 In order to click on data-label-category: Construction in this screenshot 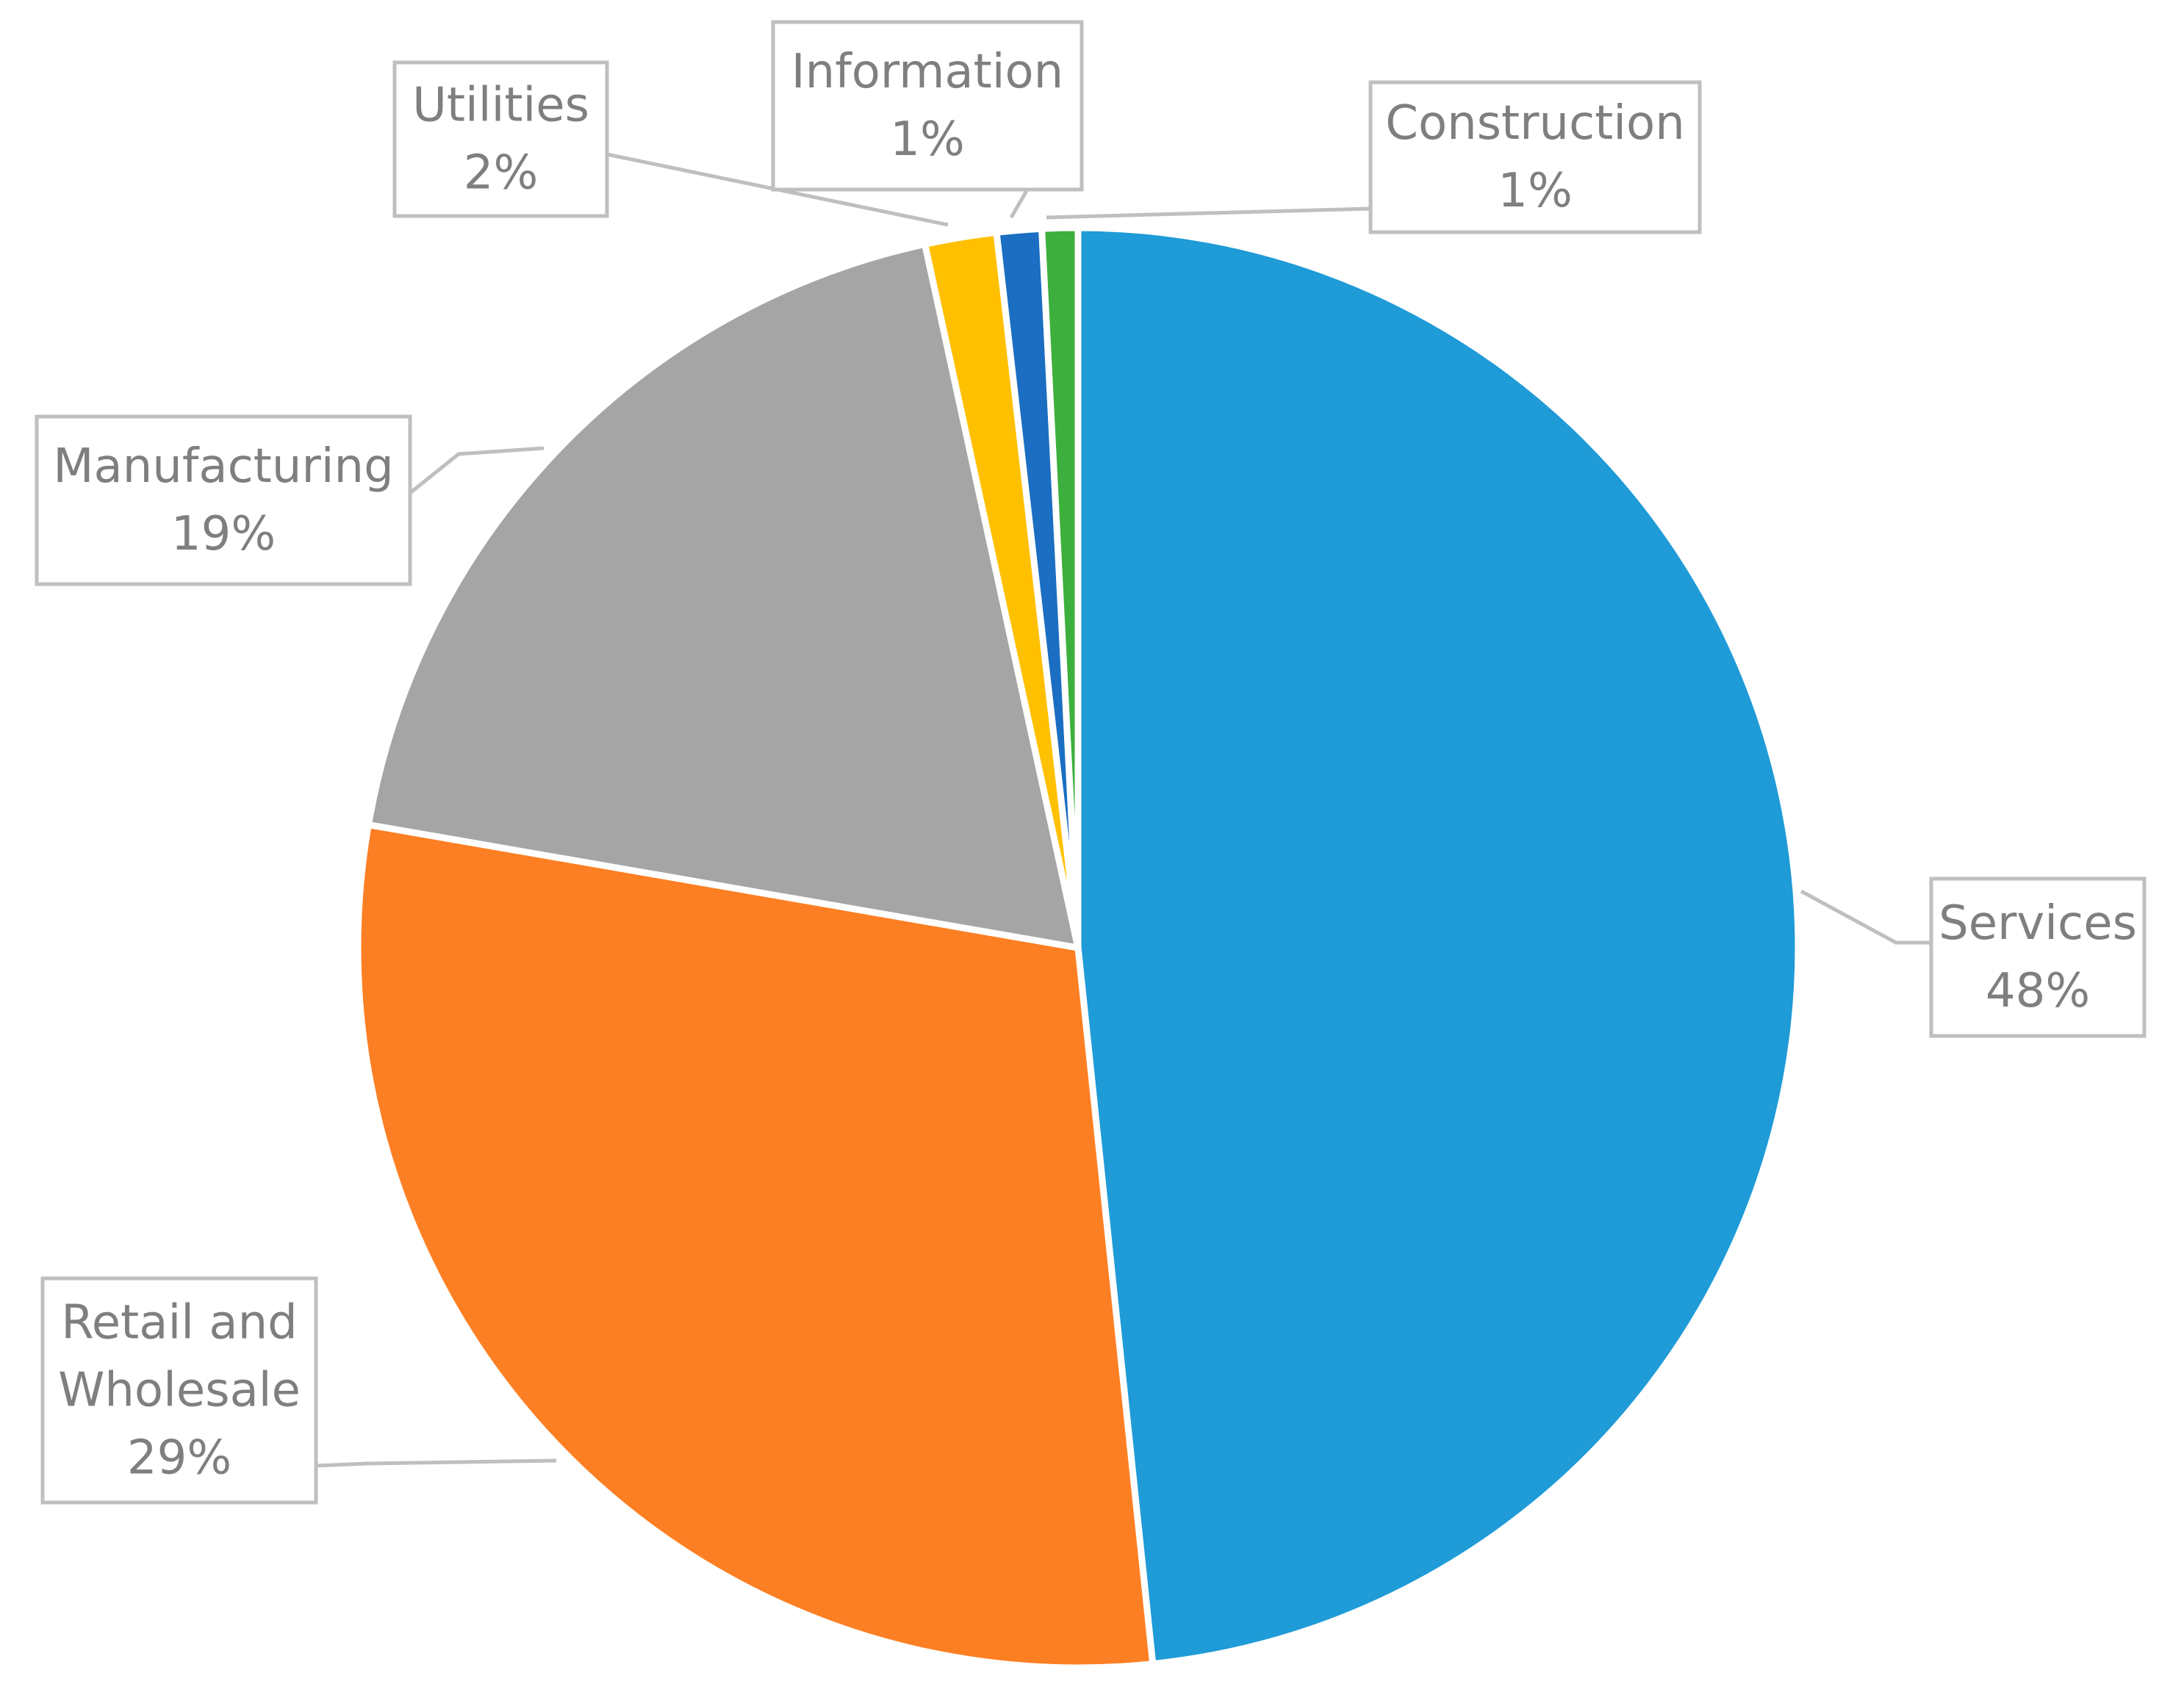, I will do `click(1535, 123)`.